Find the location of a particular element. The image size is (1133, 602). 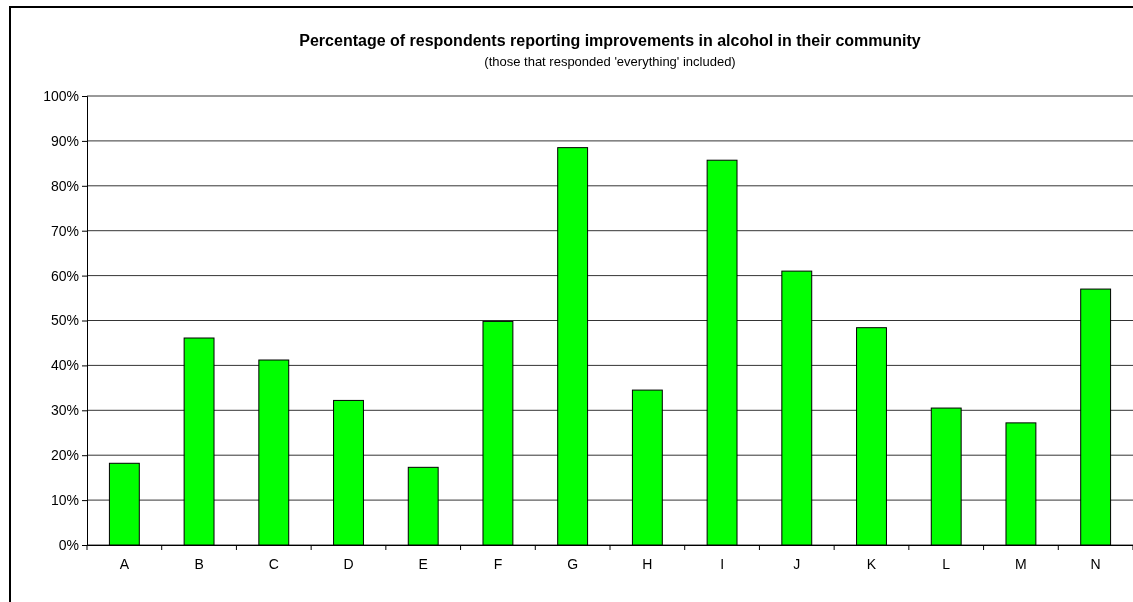

y-tick-label: 0% is located at coordinates (68, 544).